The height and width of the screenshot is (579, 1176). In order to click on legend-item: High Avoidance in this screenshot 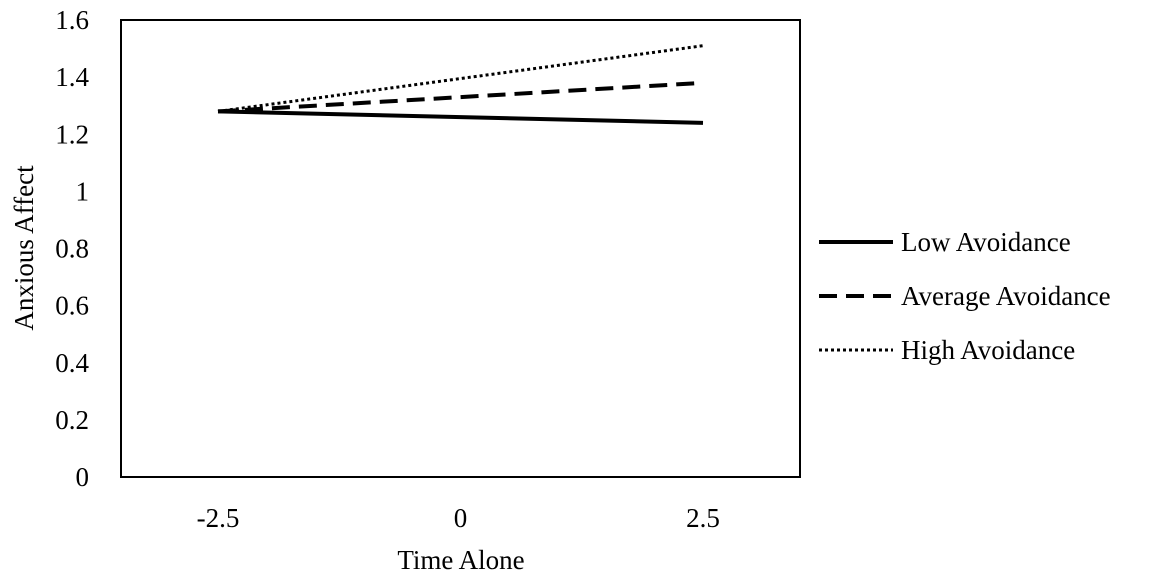, I will do `click(947, 350)`.